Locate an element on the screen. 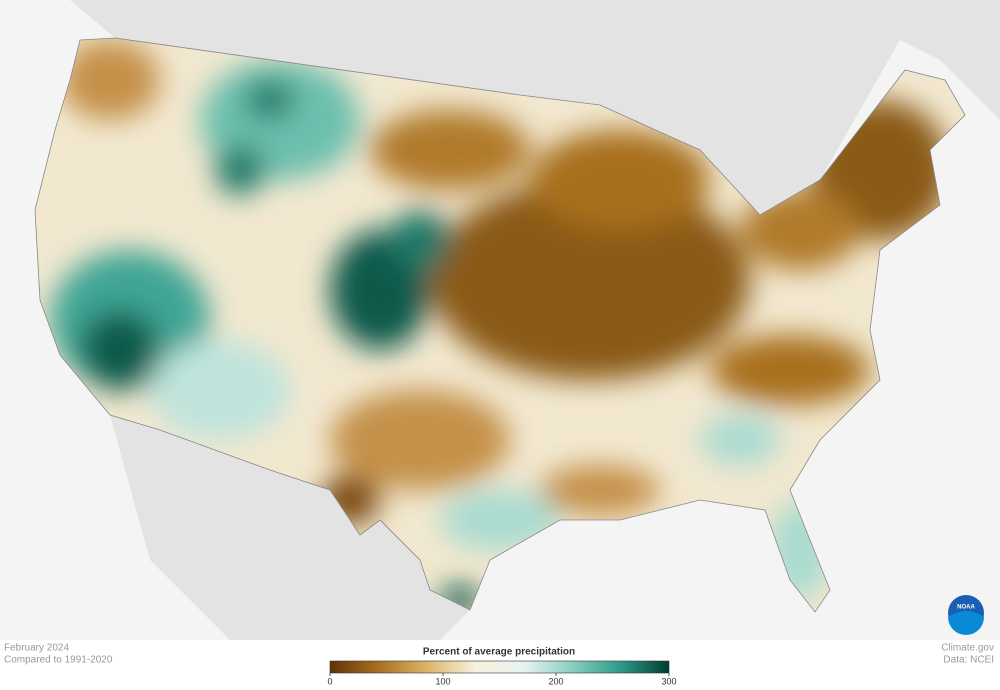 This screenshot has height=690, width=1000. legend-tick-label: 200 is located at coordinates (555, 681).